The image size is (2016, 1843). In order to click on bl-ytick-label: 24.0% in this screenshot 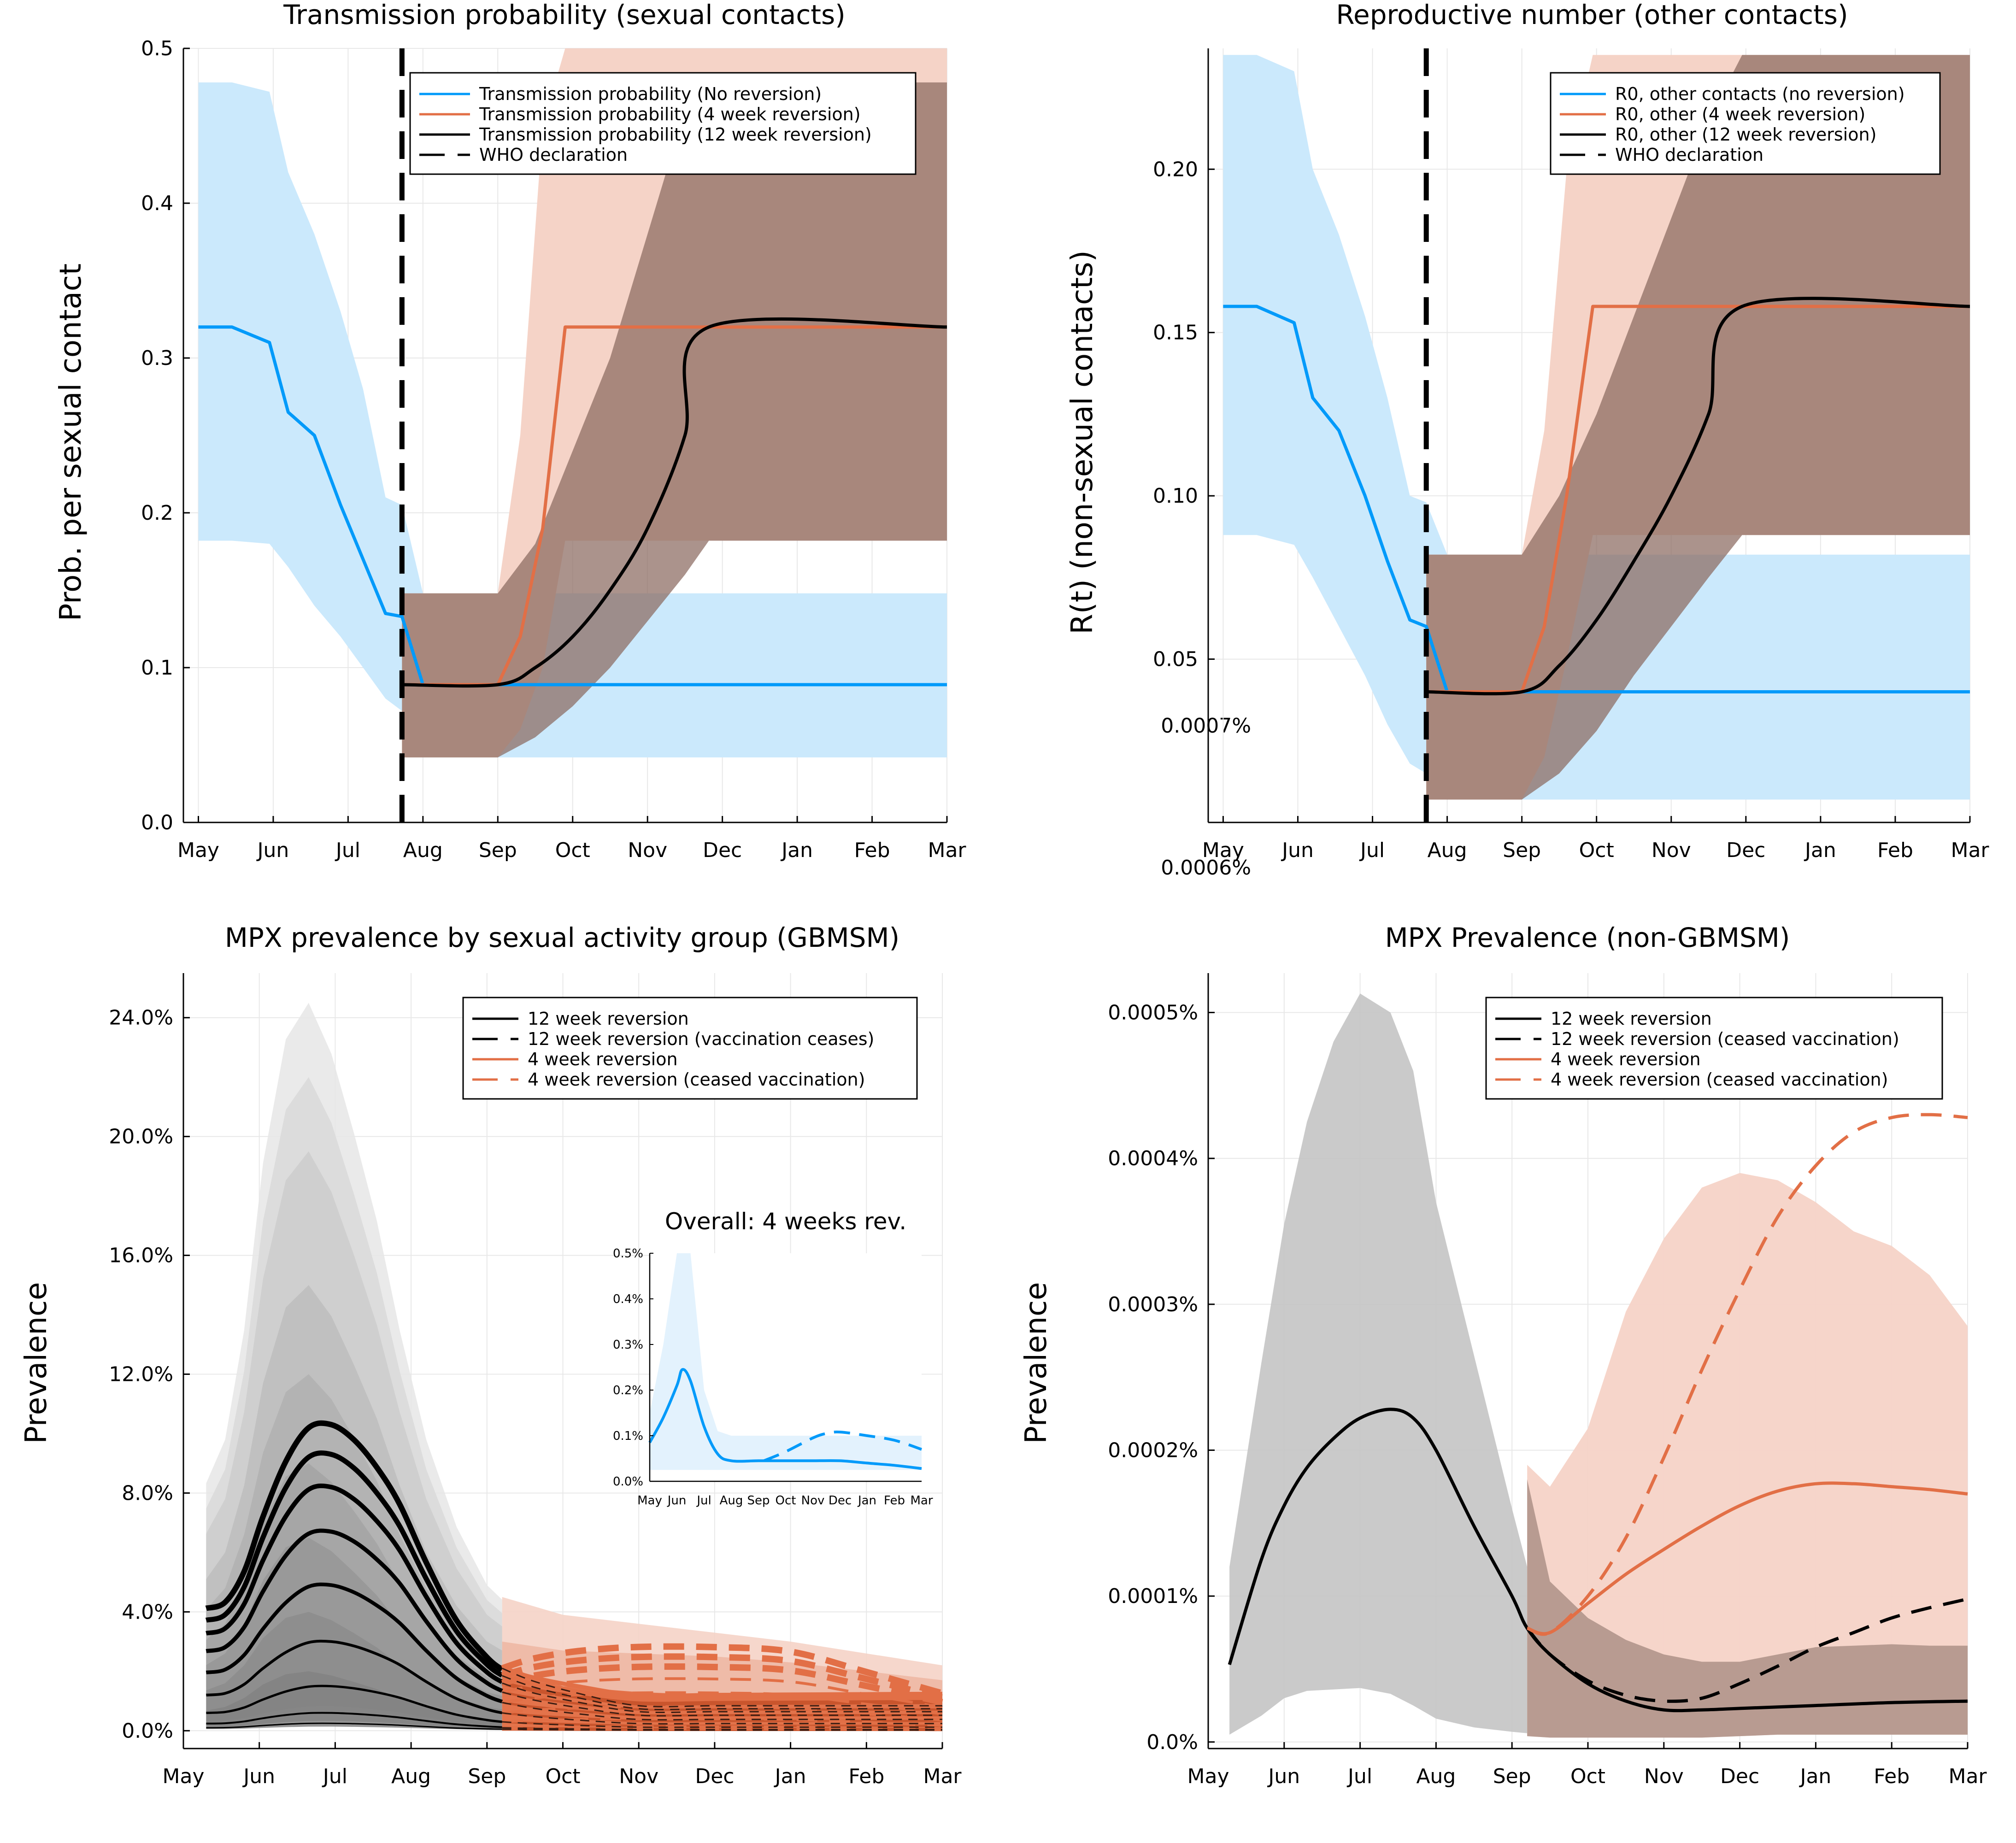, I will do `click(141, 1018)`.